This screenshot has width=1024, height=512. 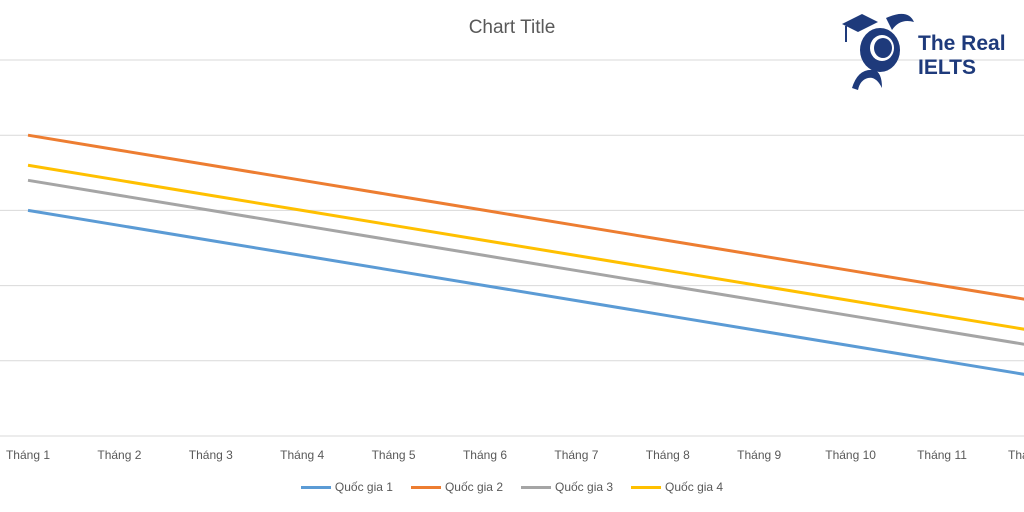 I want to click on x-tick-label: Tháng 2, so click(x=119, y=455).